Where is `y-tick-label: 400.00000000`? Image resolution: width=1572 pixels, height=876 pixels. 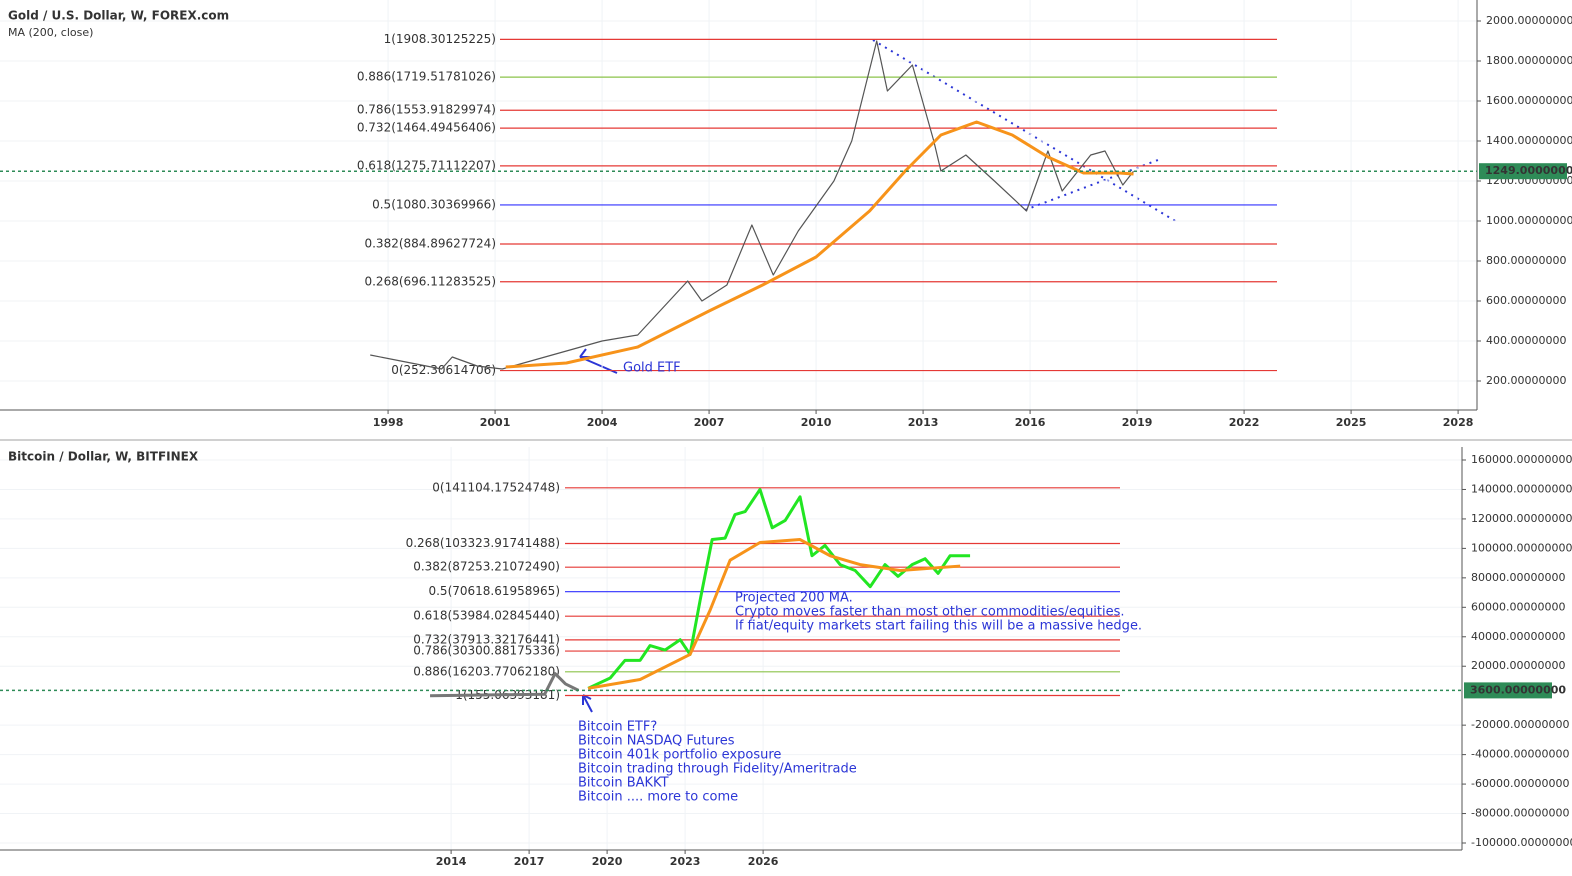
y-tick-label: 400.00000000 is located at coordinates (1526, 340).